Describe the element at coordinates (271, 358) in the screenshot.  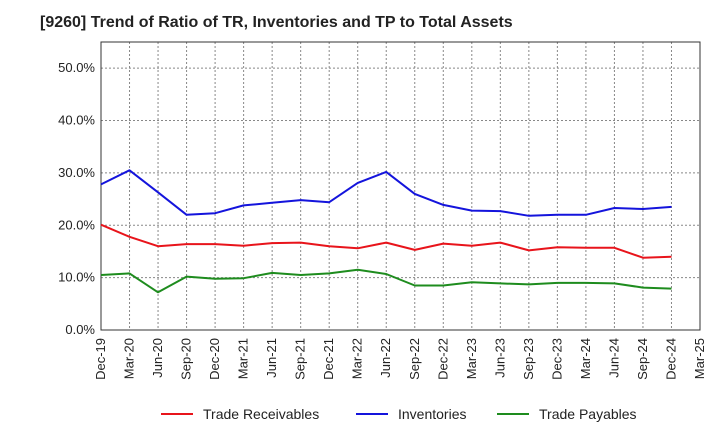
I see `x-tick-label: Jun-21` at that location.